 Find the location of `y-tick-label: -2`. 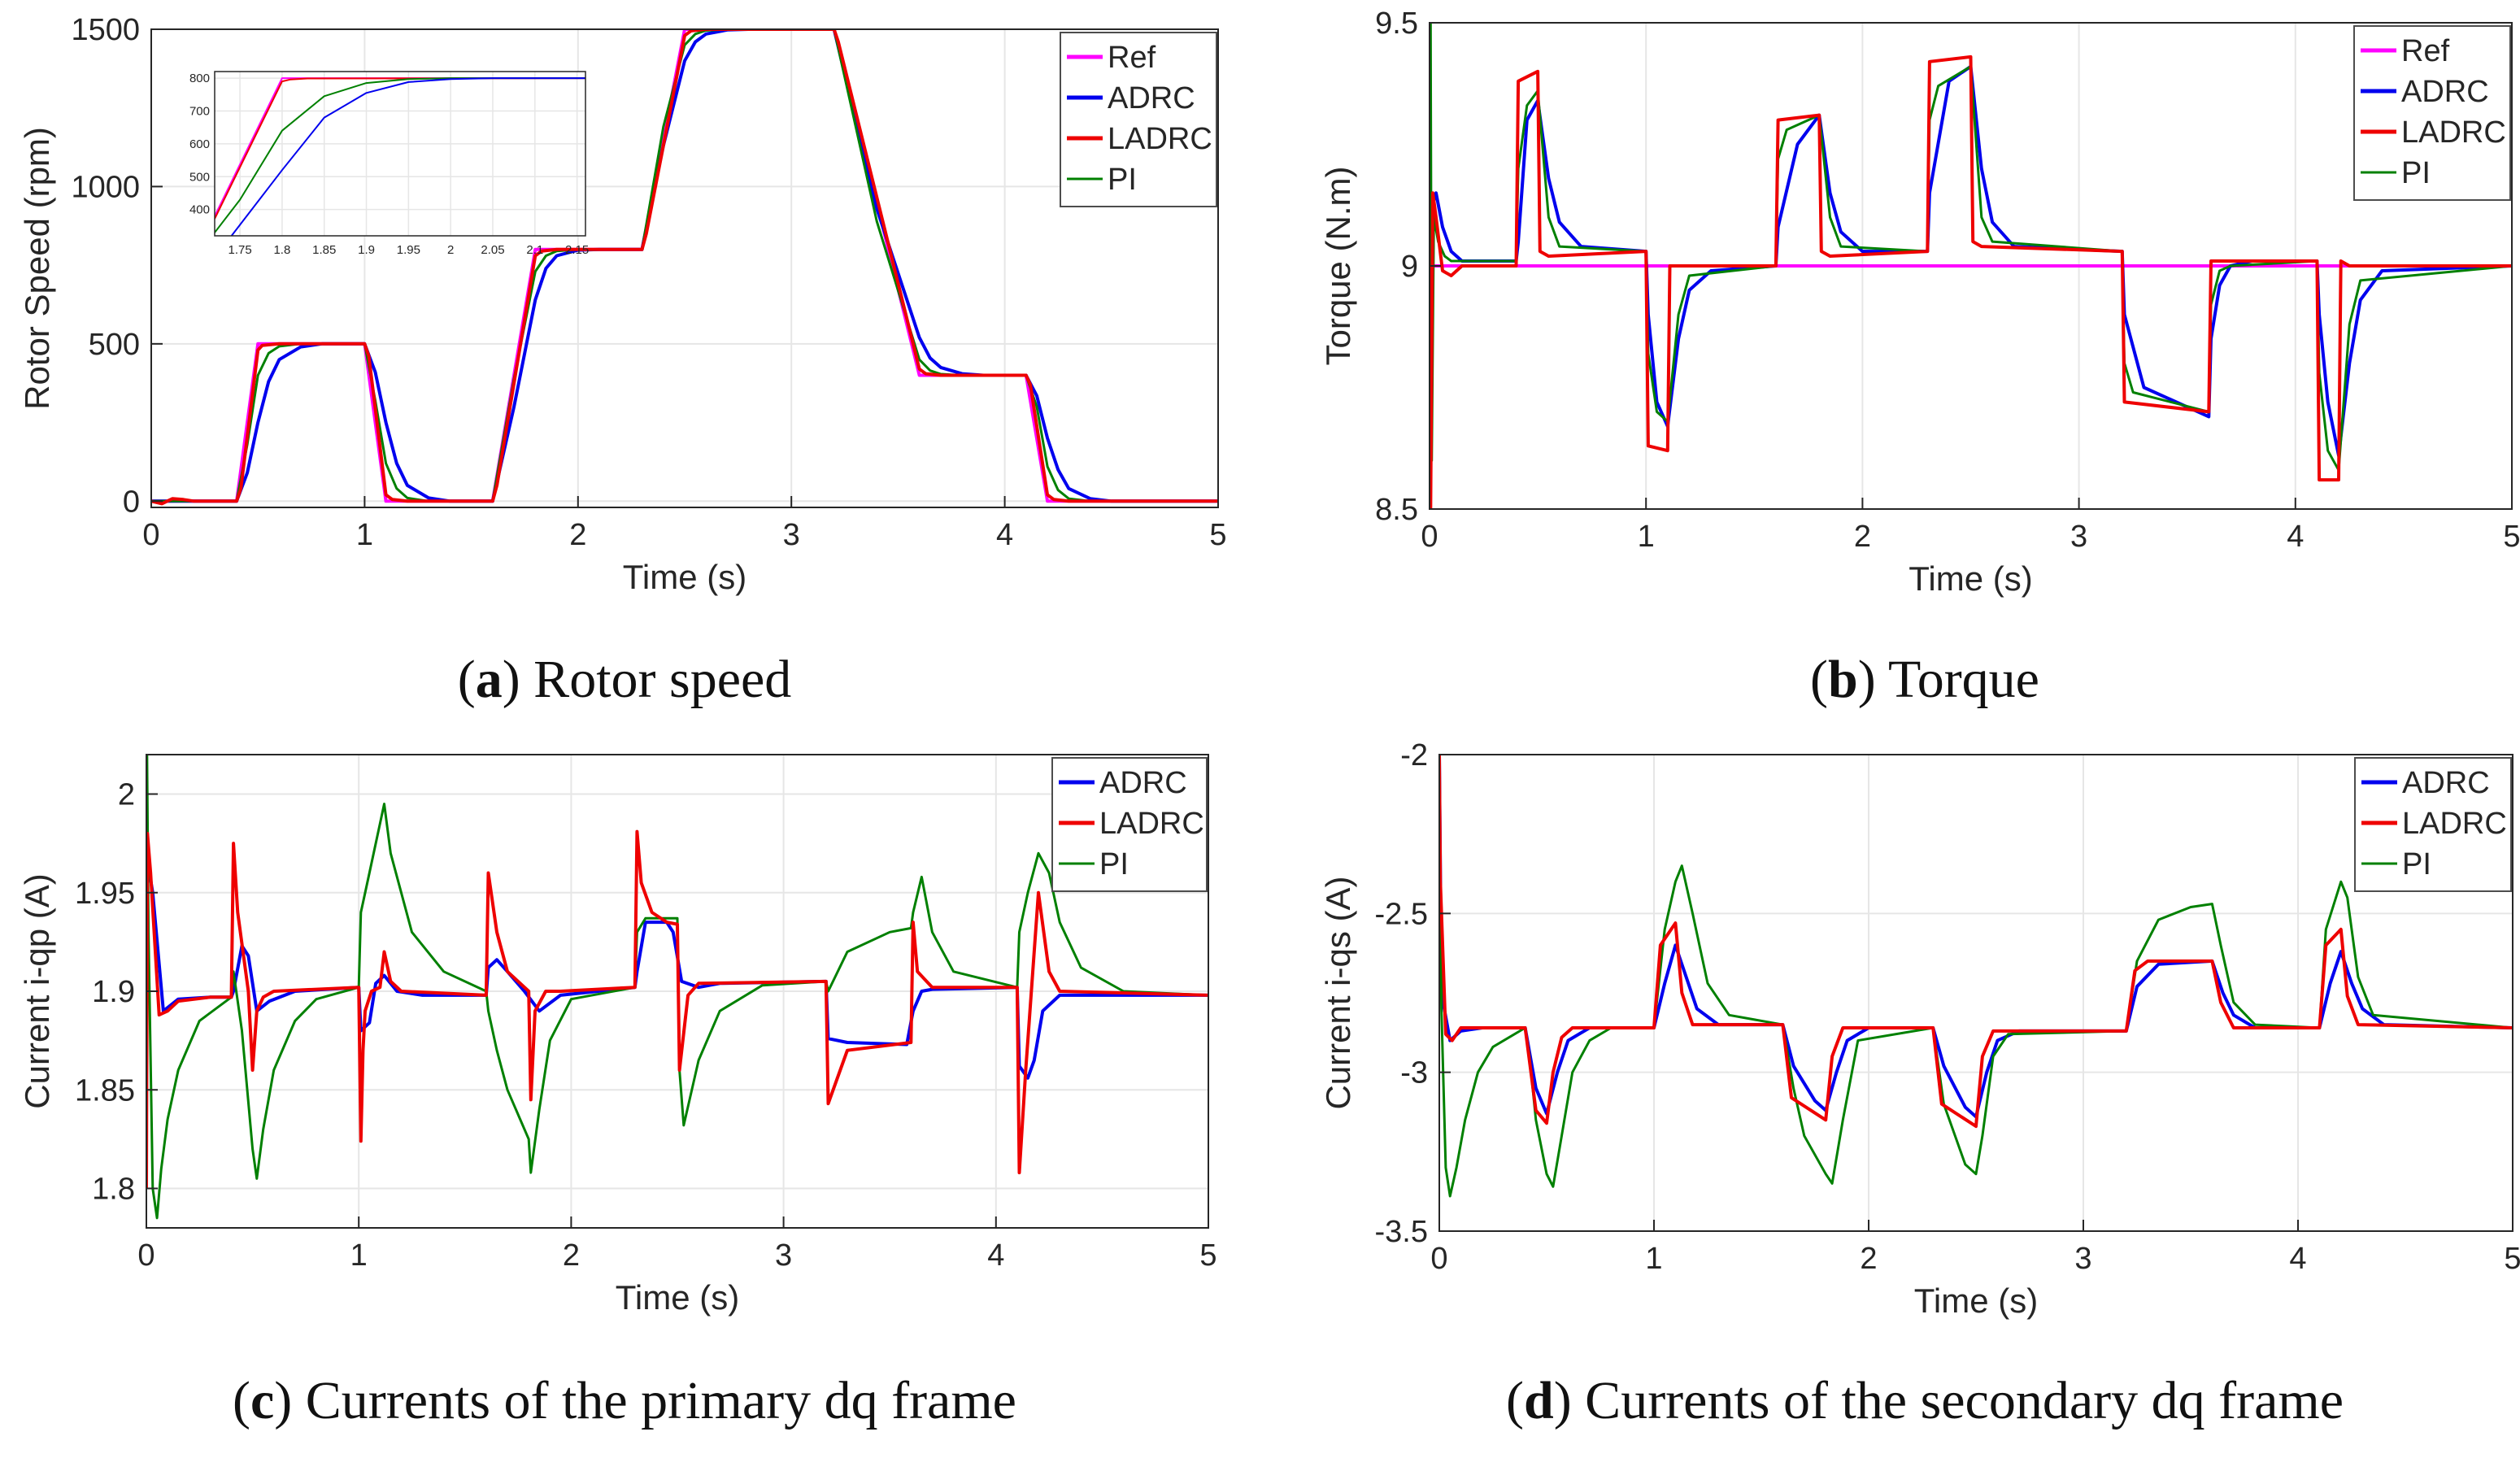

y-tick-label: -2 is located at coordinates (1414, 755).